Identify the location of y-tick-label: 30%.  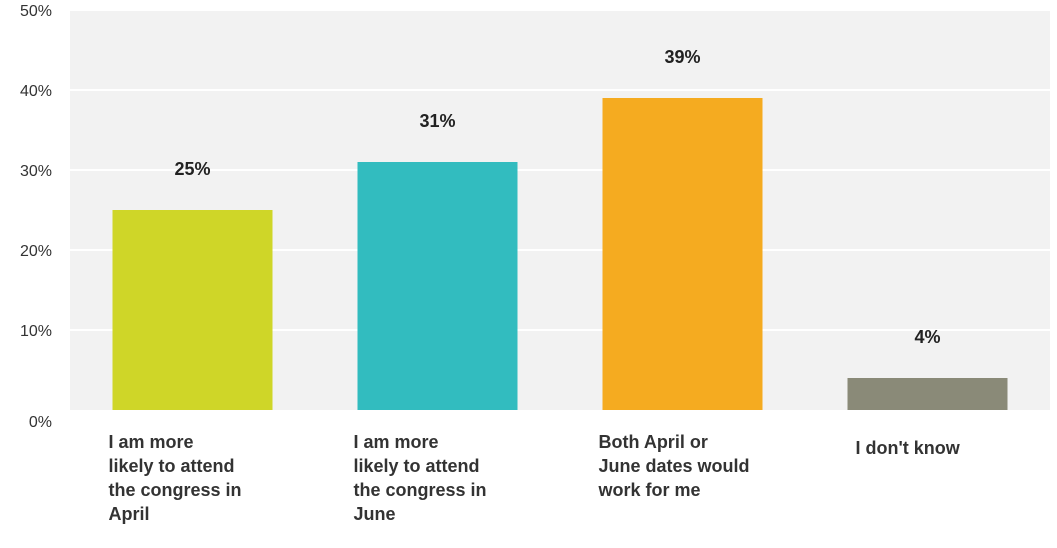
(36, 171).